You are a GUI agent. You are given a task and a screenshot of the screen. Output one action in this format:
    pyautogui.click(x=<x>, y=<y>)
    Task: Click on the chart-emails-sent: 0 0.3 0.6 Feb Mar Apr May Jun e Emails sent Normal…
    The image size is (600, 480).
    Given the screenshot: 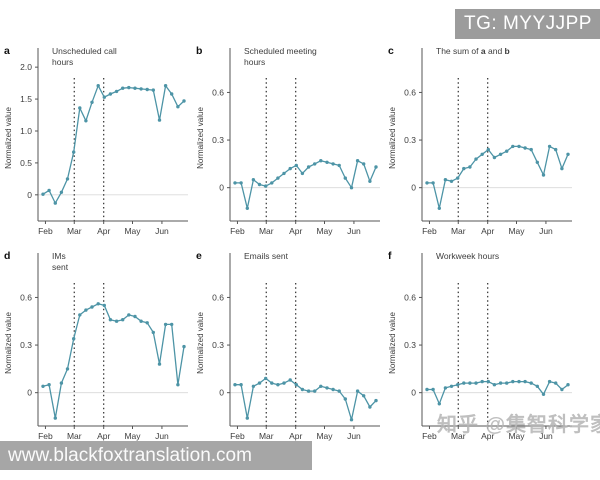 What is the action you would take?
    pyautogui.click(x=288, y=345)
    